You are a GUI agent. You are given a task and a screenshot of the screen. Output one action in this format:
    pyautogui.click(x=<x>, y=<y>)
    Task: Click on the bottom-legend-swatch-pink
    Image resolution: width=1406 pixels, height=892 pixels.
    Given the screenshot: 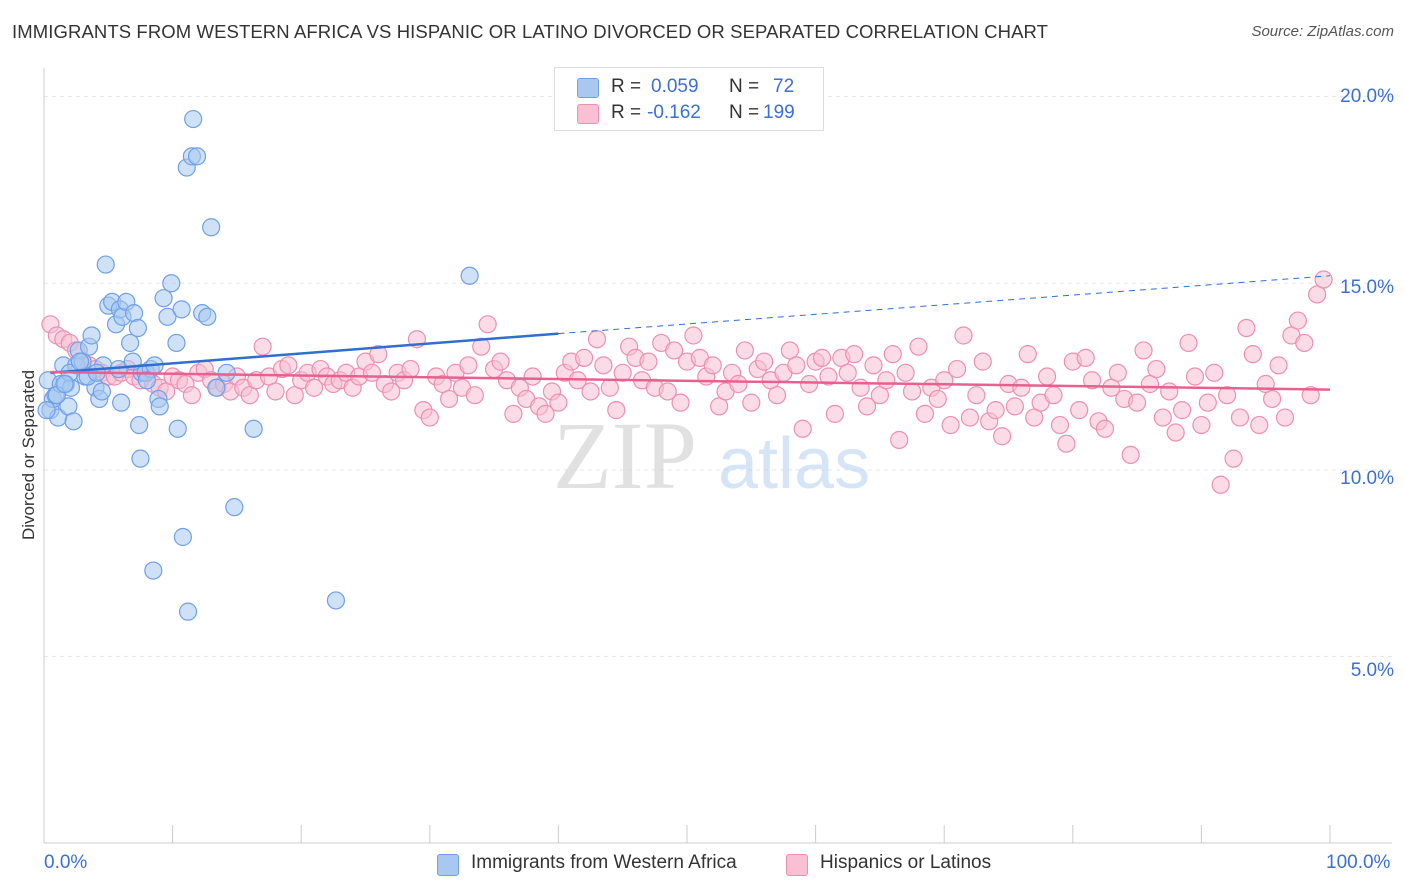 What is the action you would take?
    pyautogui.click(x=797, y=865)
    